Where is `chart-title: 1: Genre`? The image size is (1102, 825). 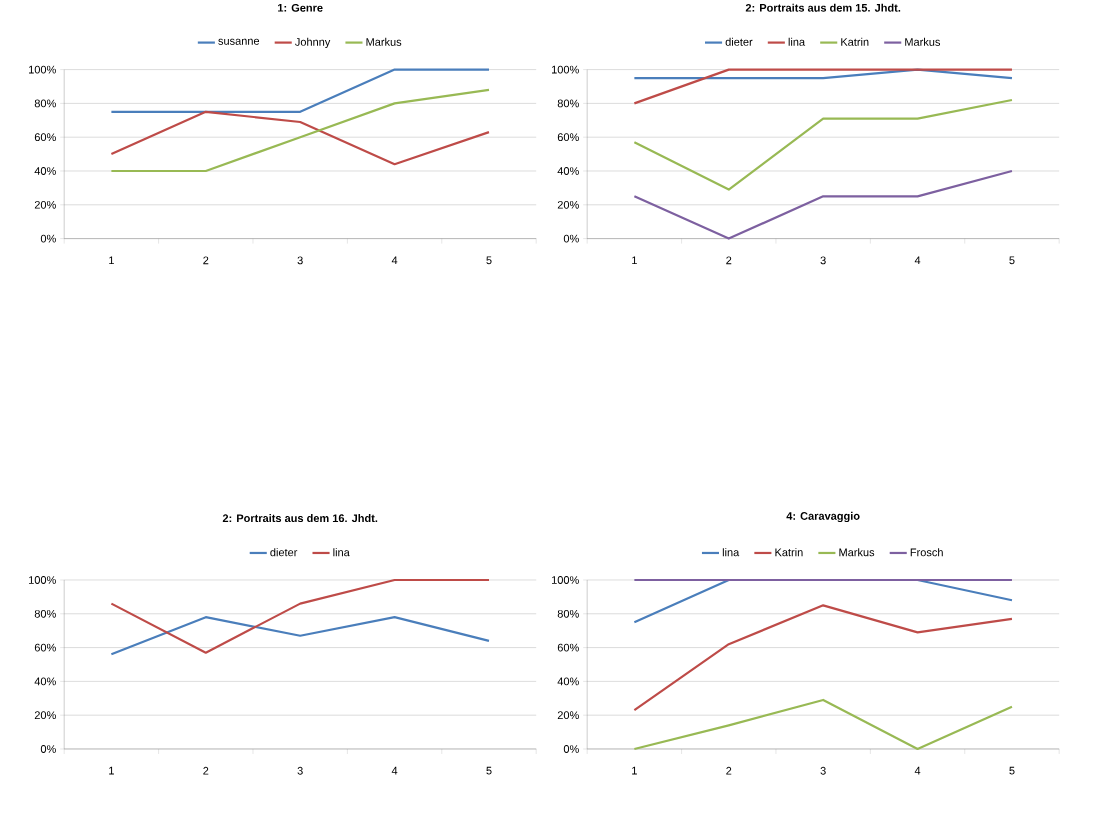 chart-title: 1: Genre is located at coordinates (300, 7).